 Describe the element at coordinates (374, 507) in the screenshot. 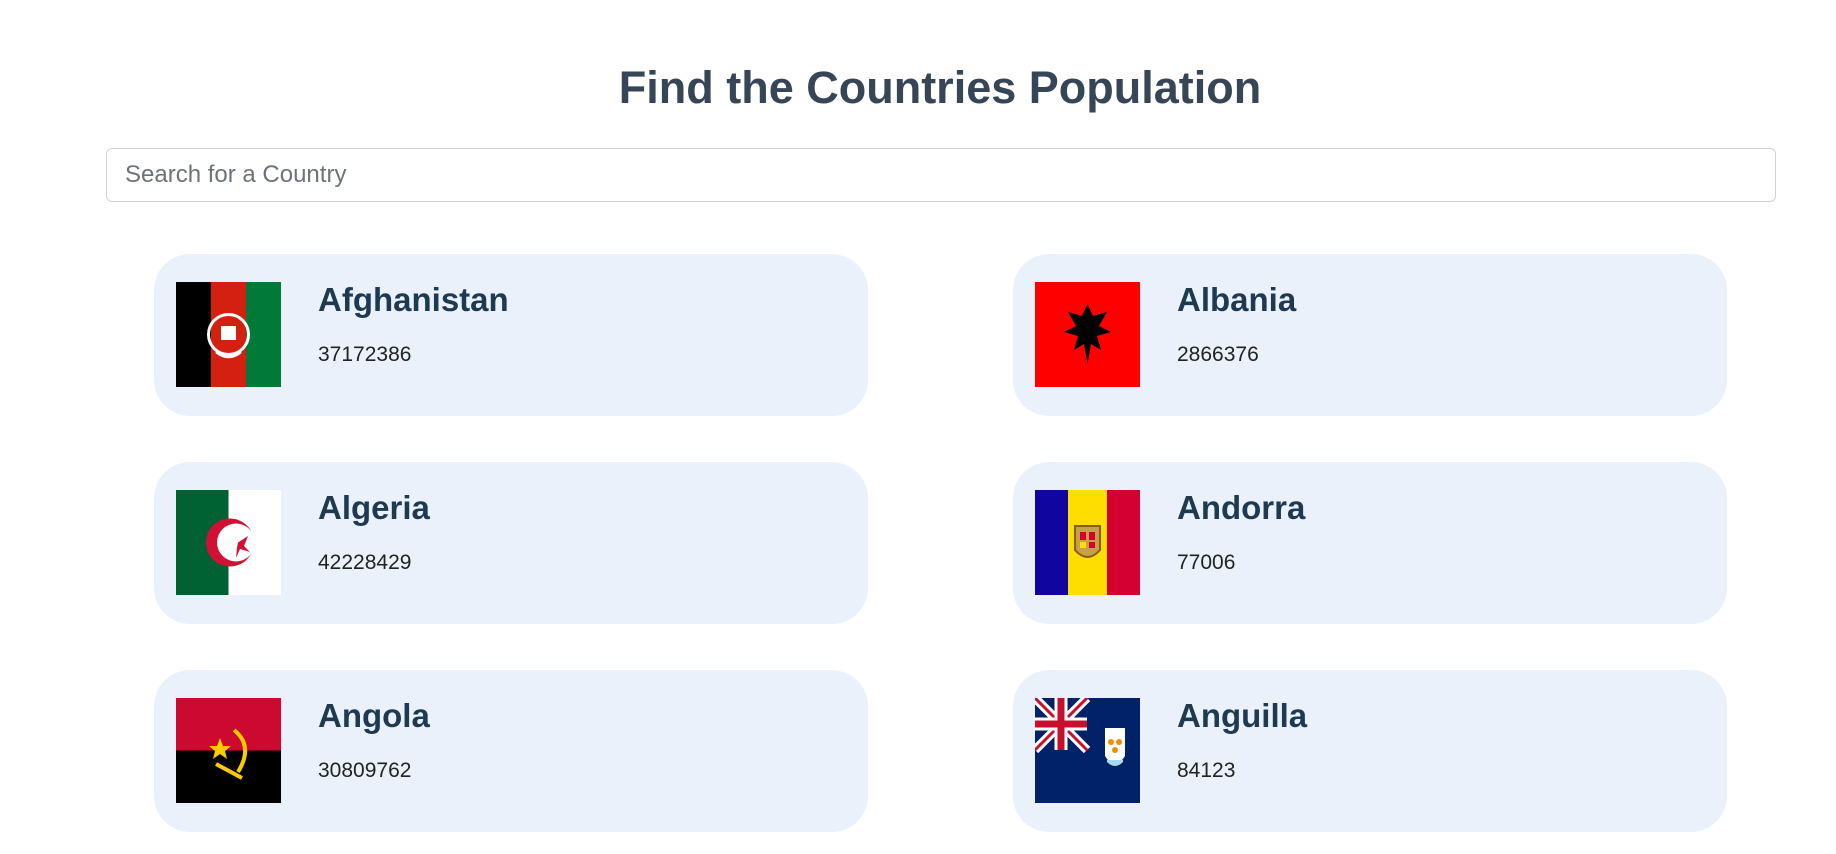

I see `country-name: Algeria` at that location.